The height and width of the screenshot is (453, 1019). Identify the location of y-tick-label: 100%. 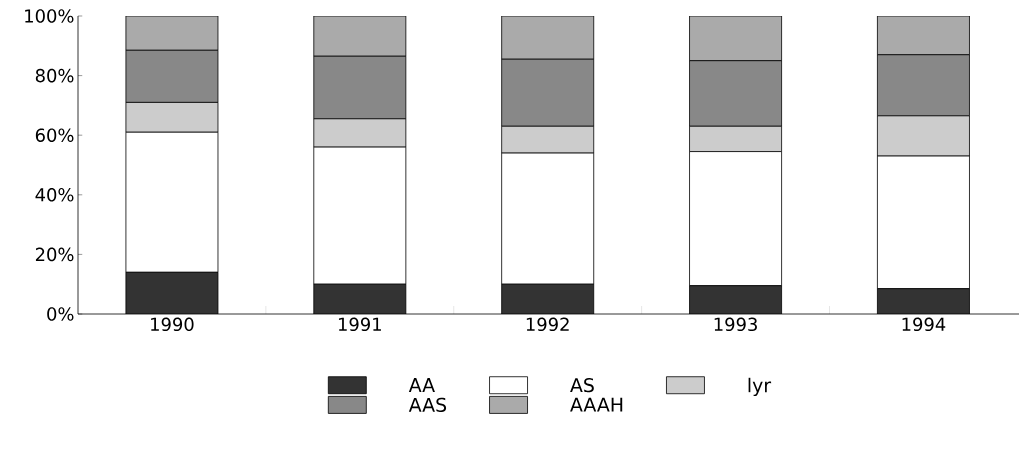
(49, 16).